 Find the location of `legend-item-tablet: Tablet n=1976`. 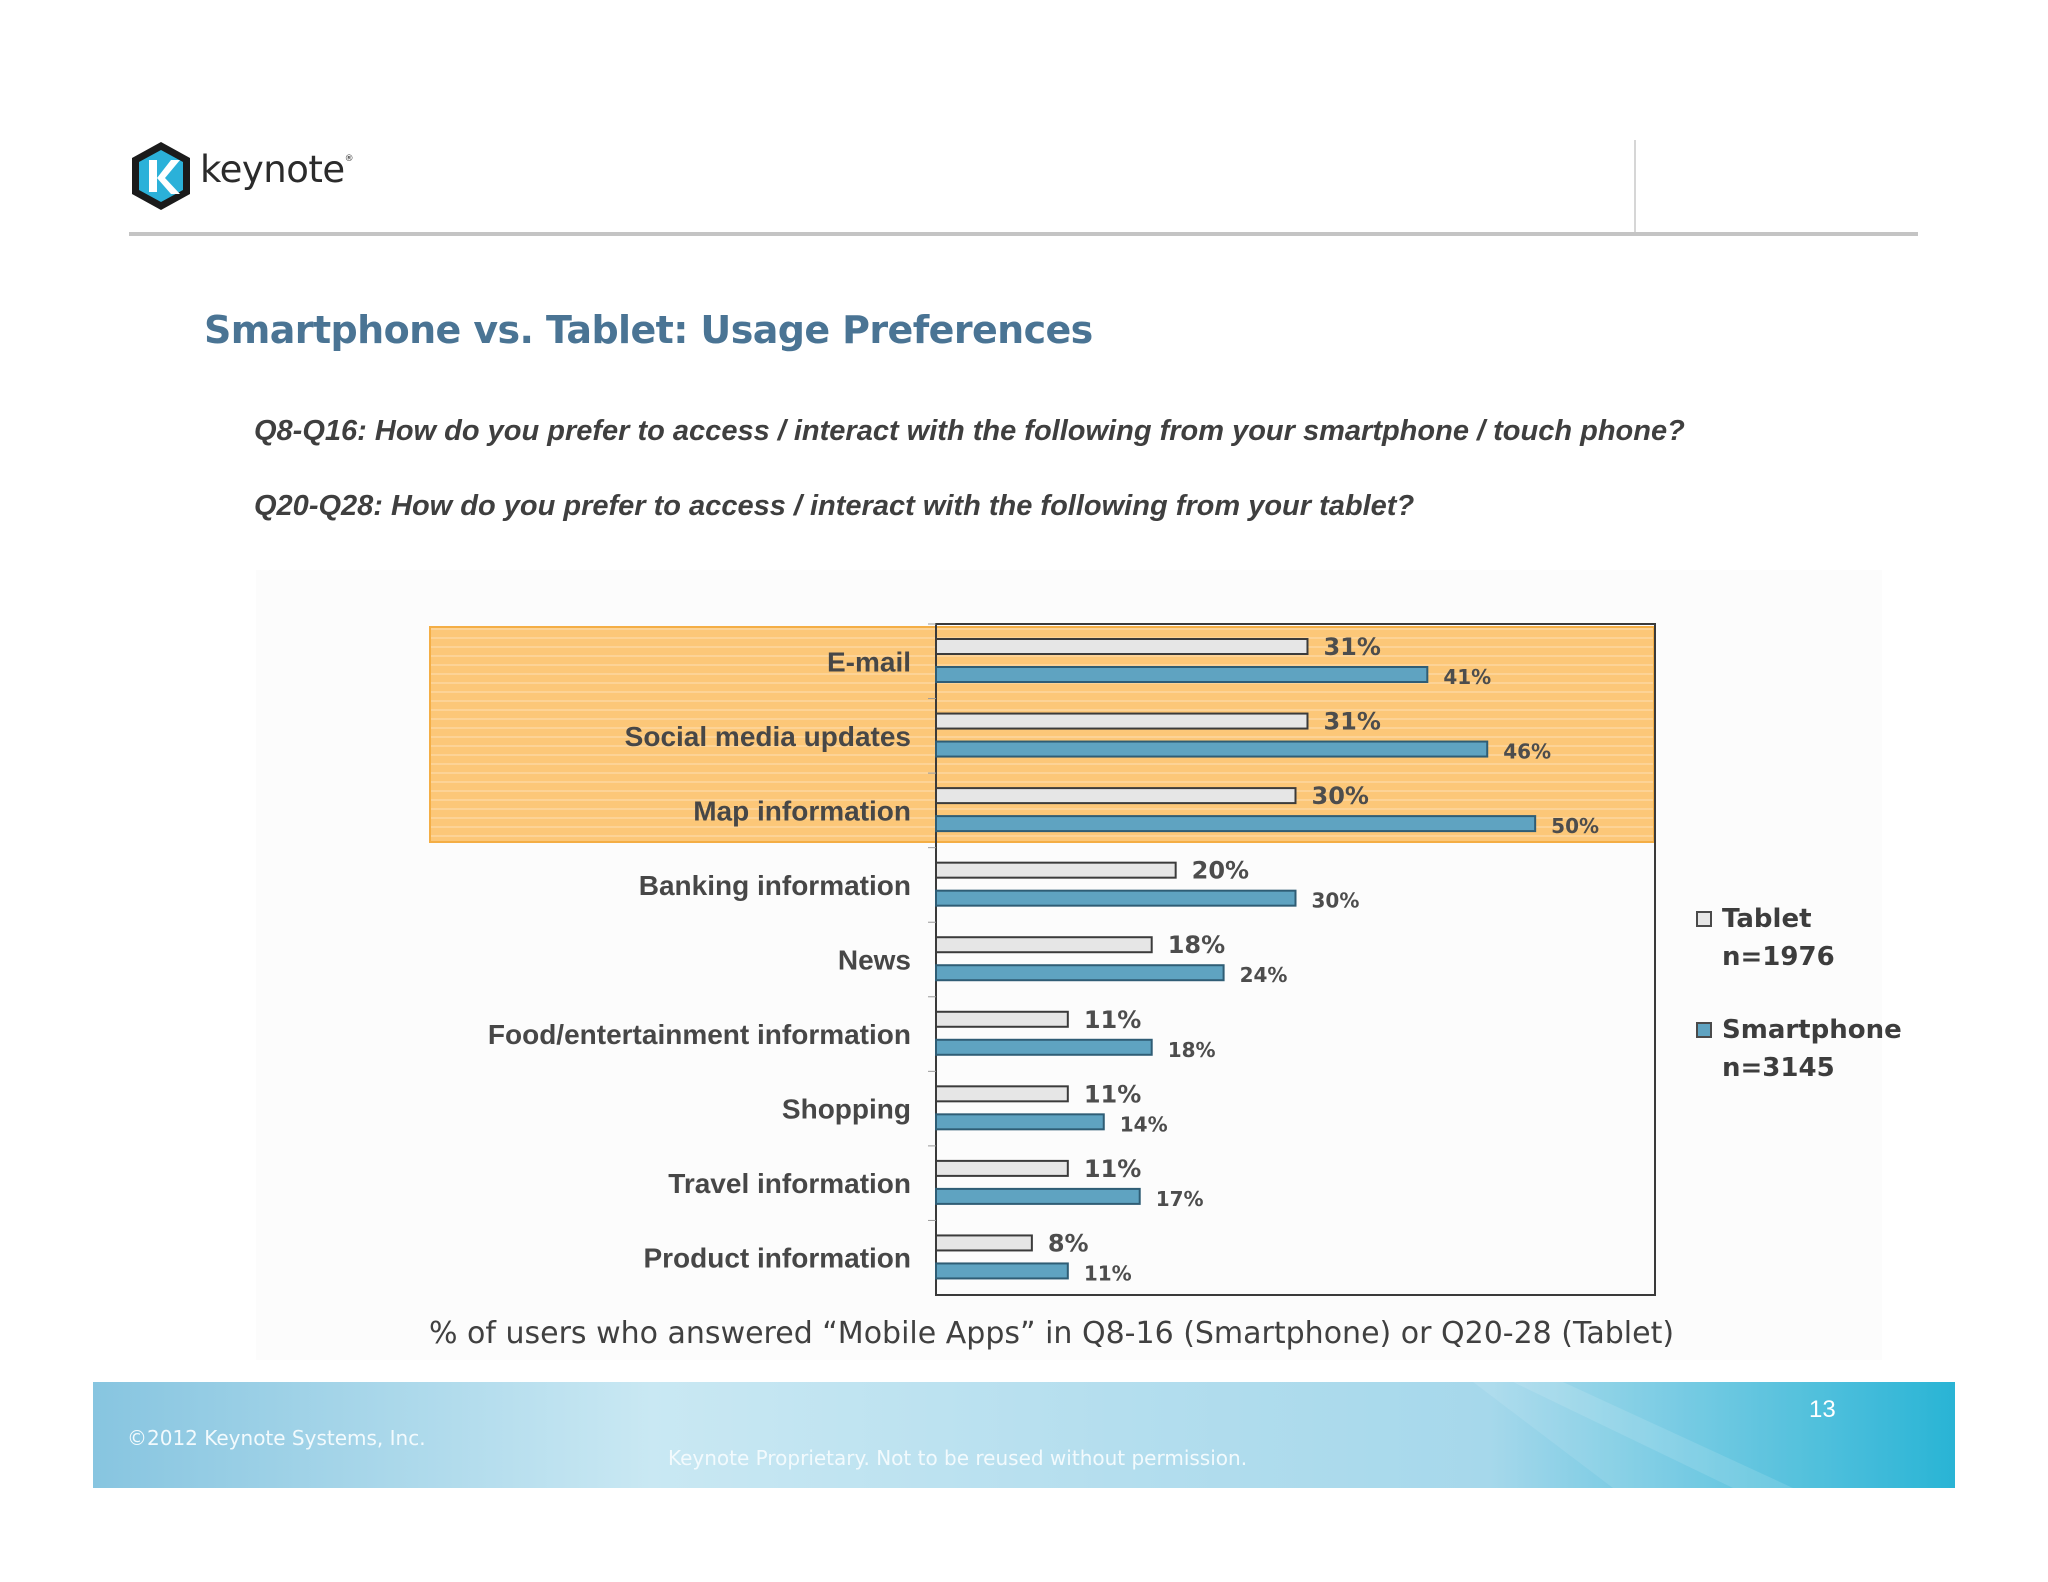

legend-item-tablet: Tablet n=1976 is located at coordinates (1806, 938).